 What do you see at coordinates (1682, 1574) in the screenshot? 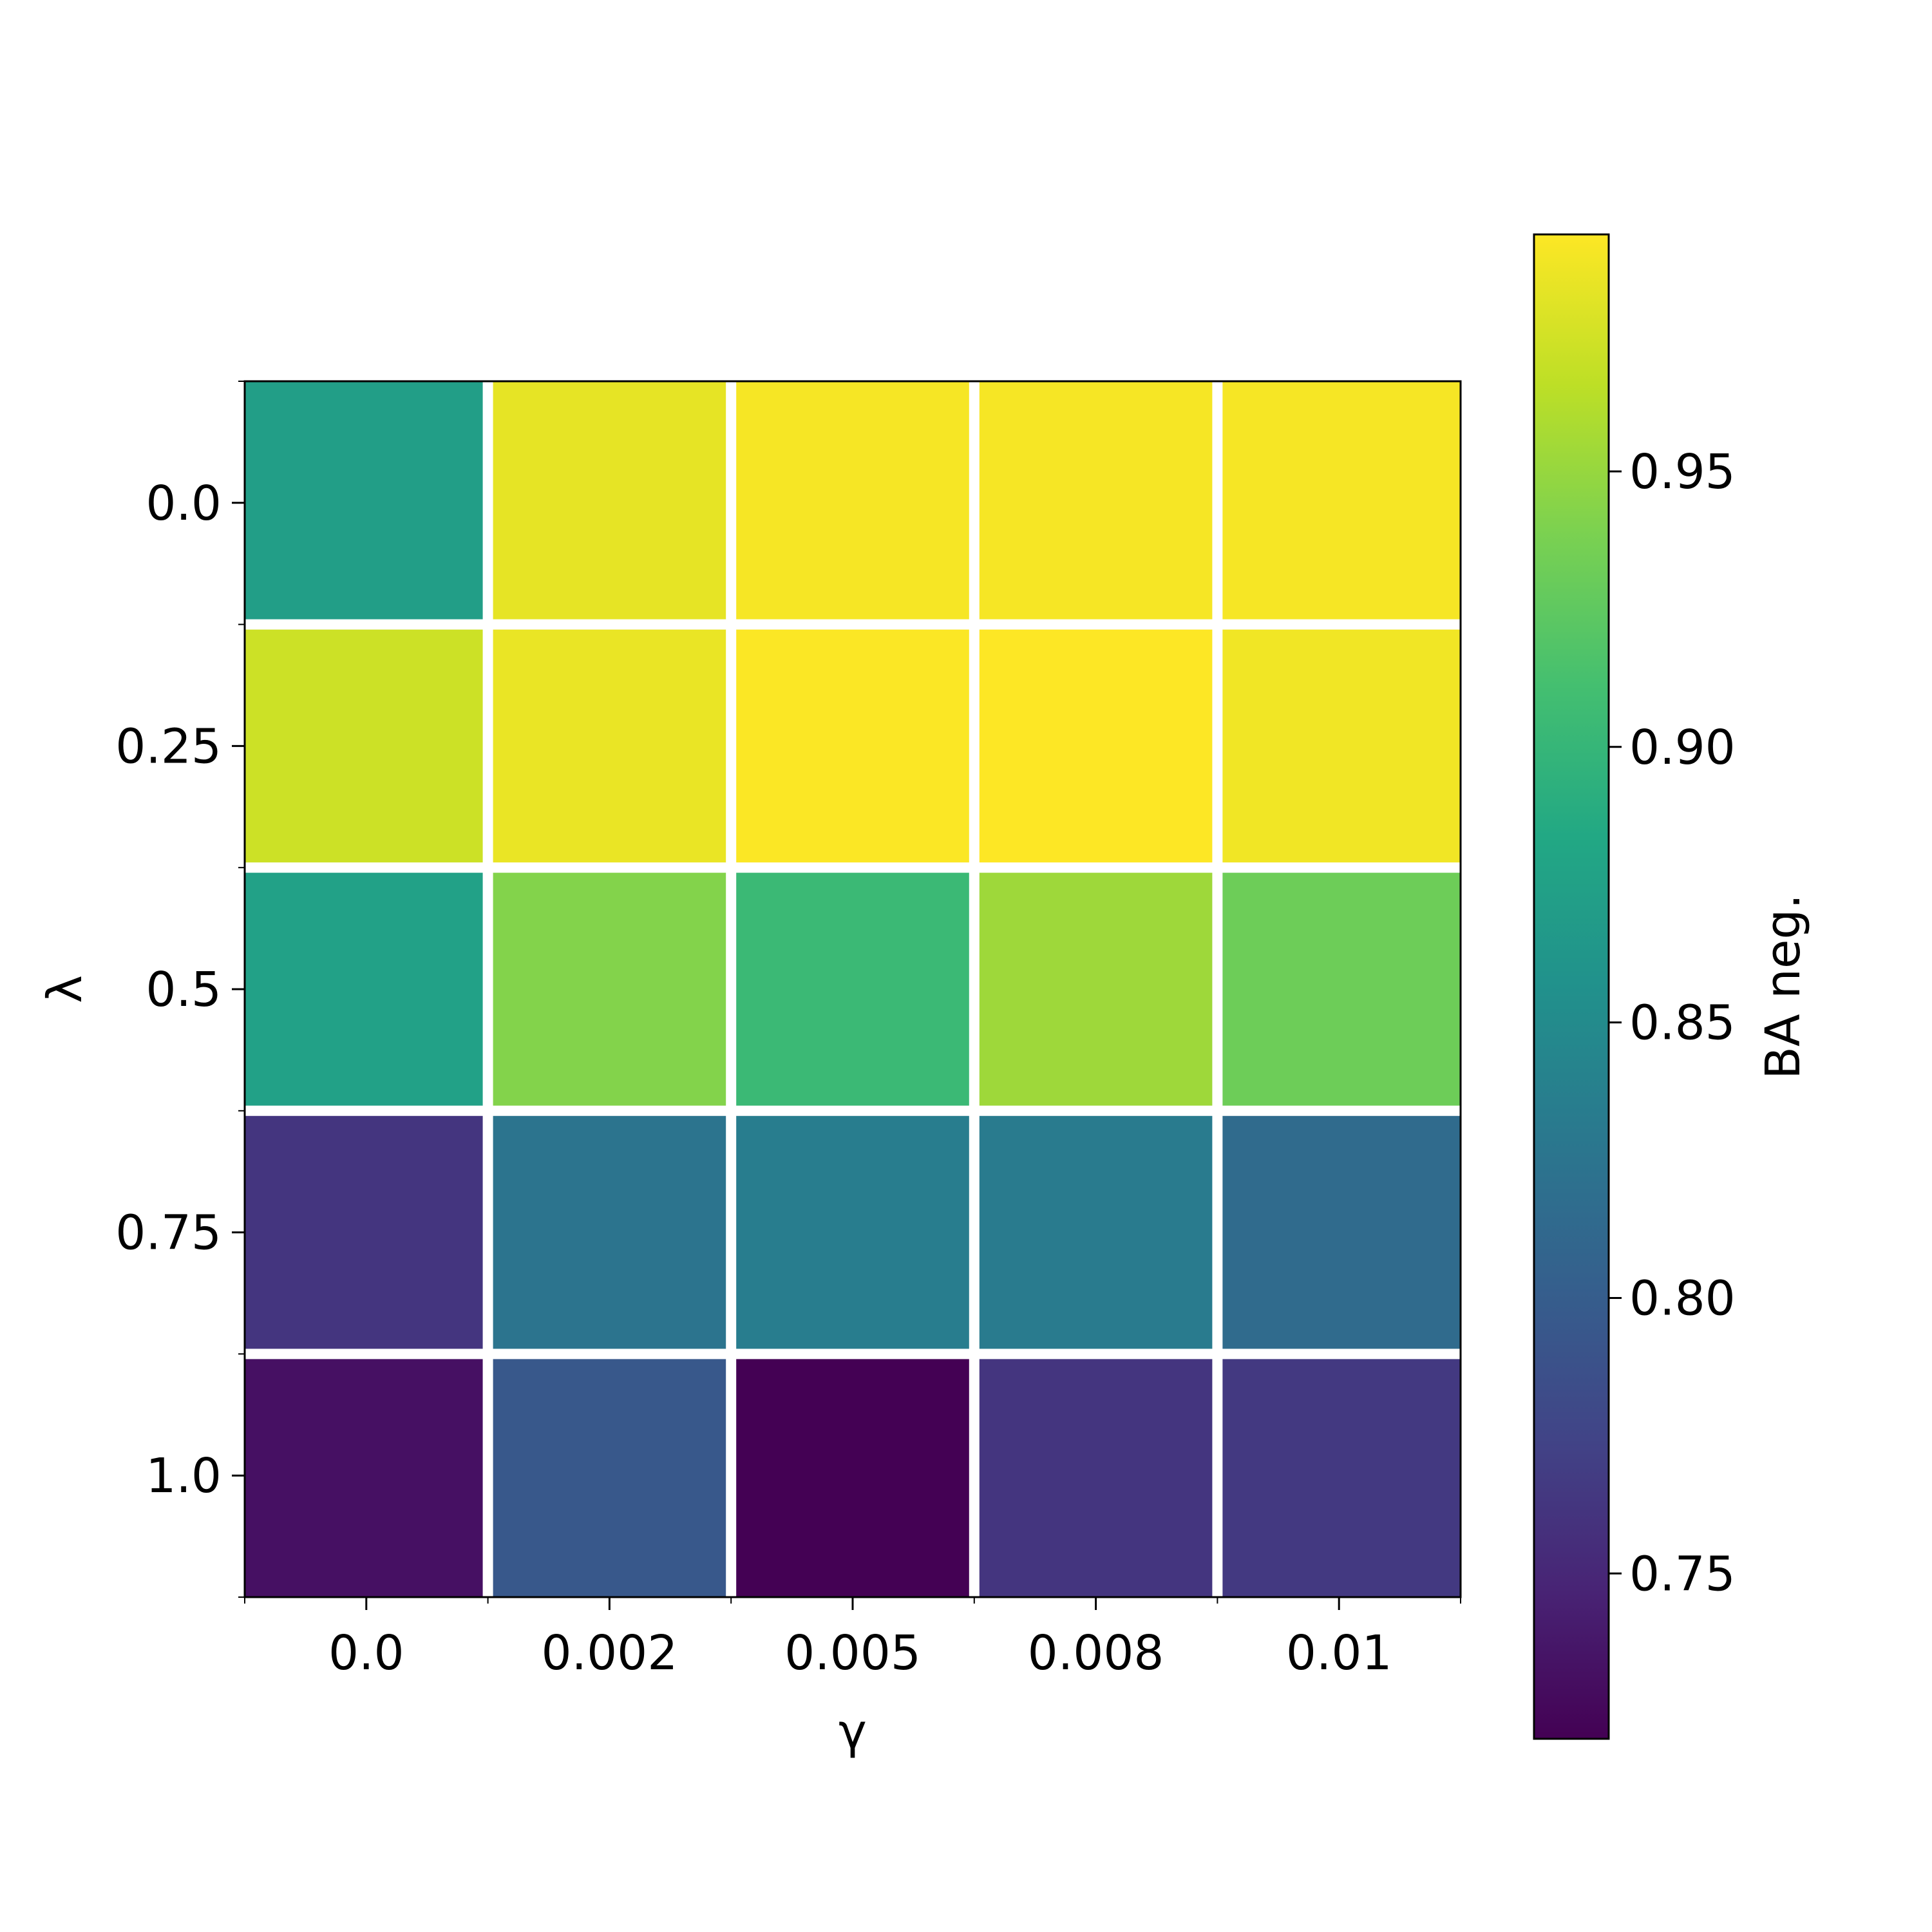
I see `colorbar-tick-label: 0.75` at bounding box center [1682, 1574].